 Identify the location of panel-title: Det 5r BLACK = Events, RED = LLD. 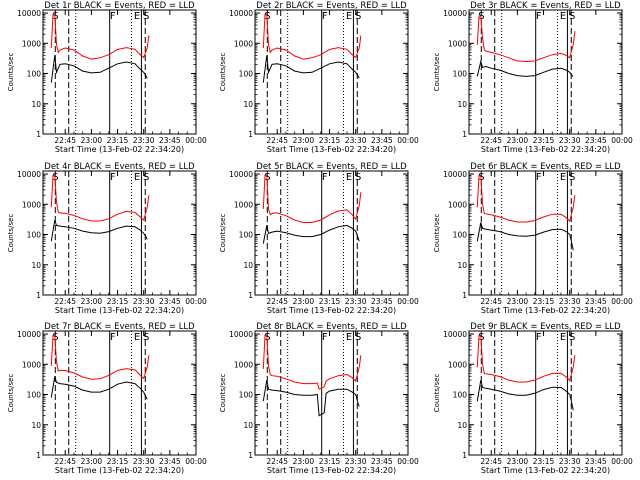
(331, 167).